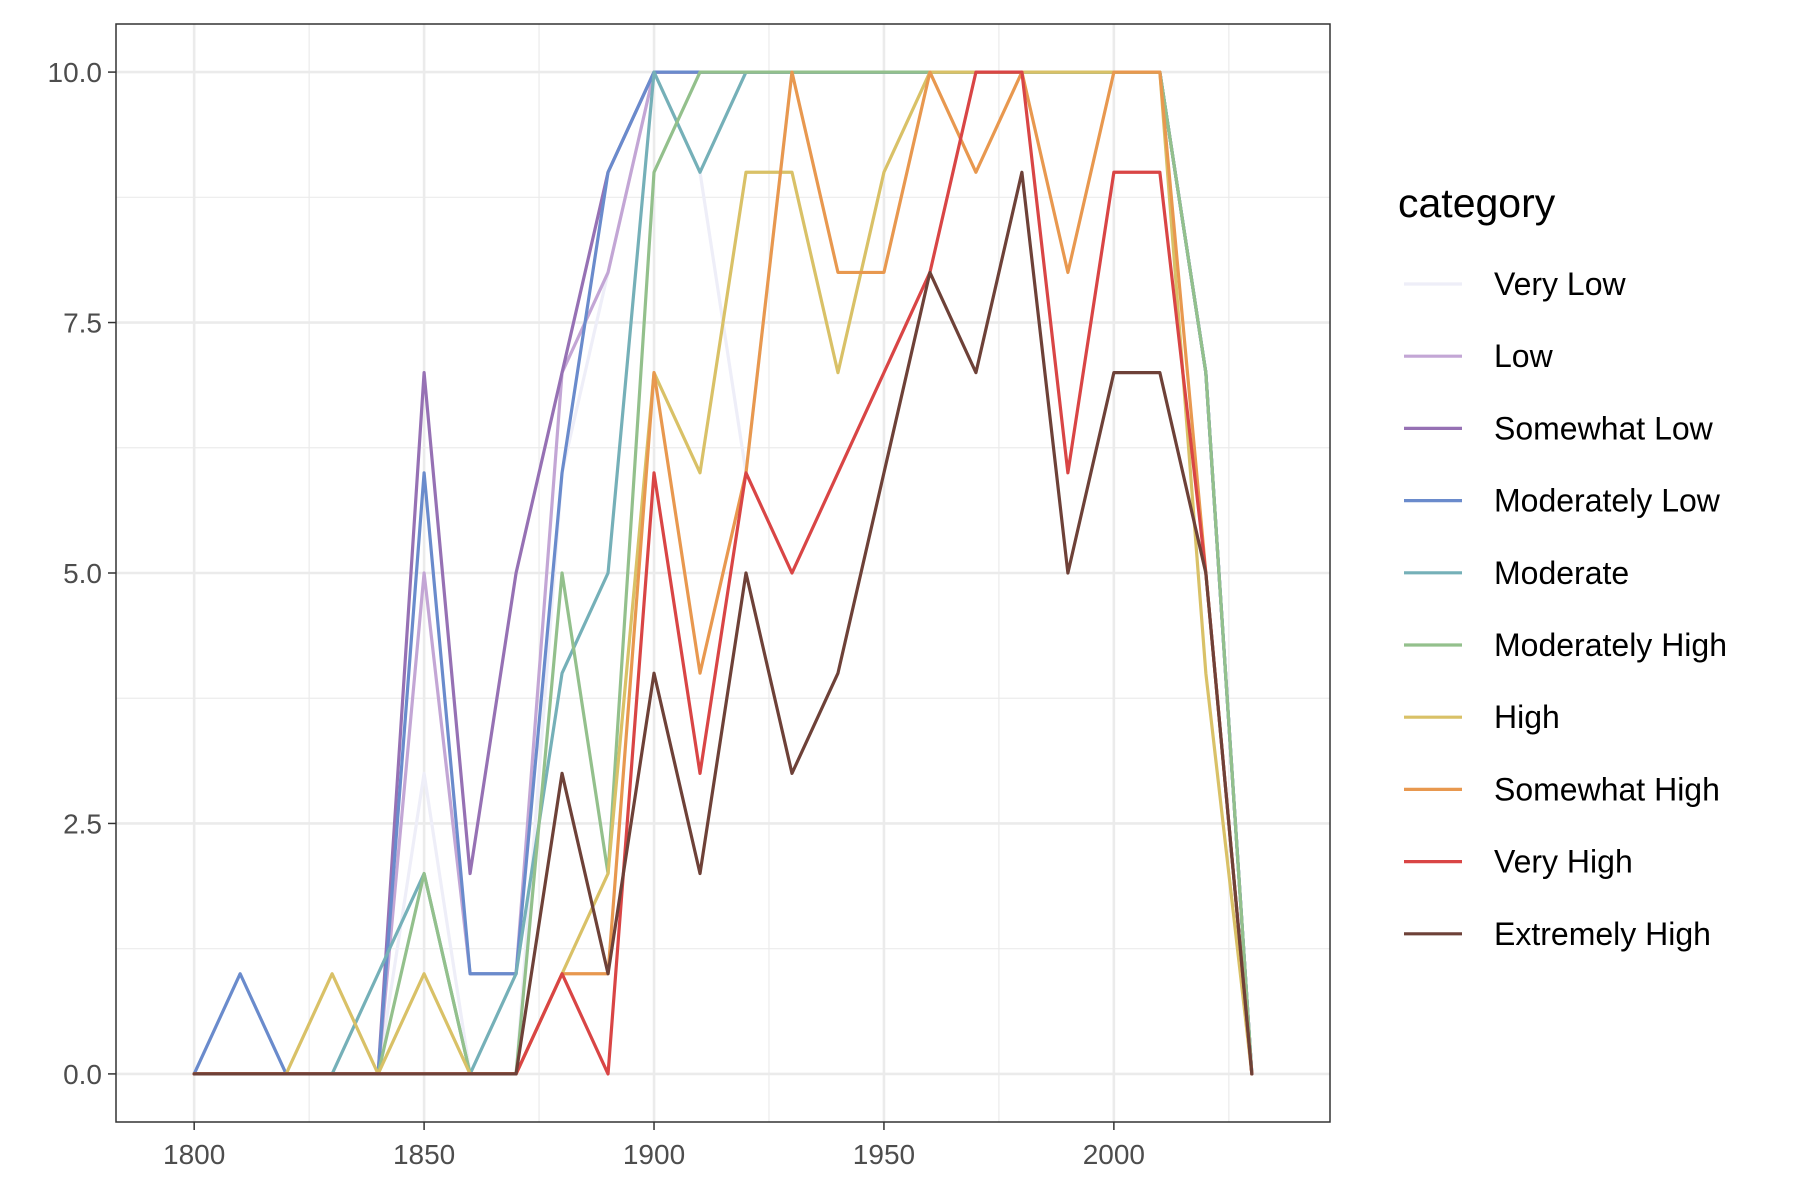 The image size is (1800, 1200). I want to click on x-axis: 1800 1850 1900 1950 2000, so click(654, 1146).